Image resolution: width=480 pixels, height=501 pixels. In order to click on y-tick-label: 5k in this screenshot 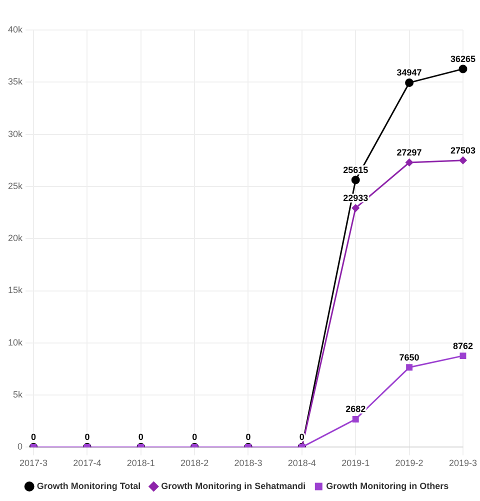, I will do `click(17, 395)`.